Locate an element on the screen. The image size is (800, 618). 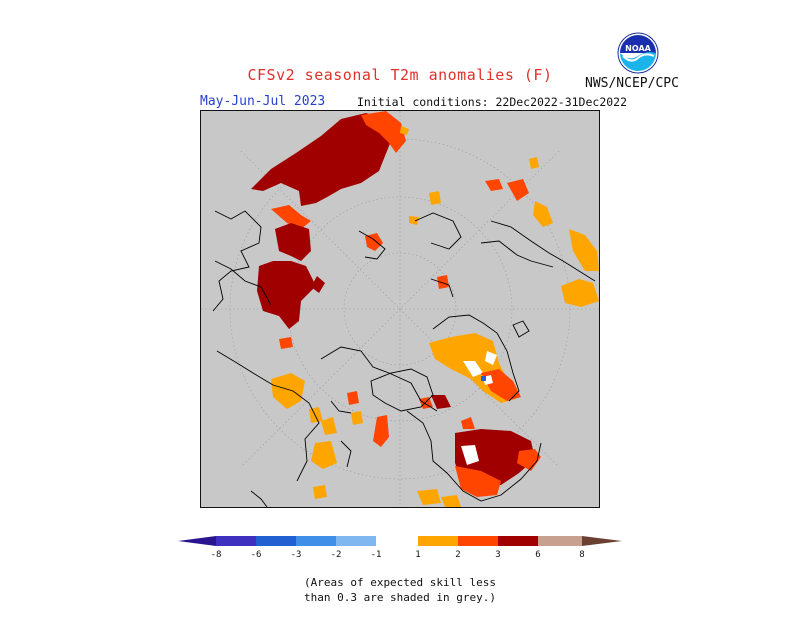
colorbar-tick: 8 is located at coordinates (581, 555).